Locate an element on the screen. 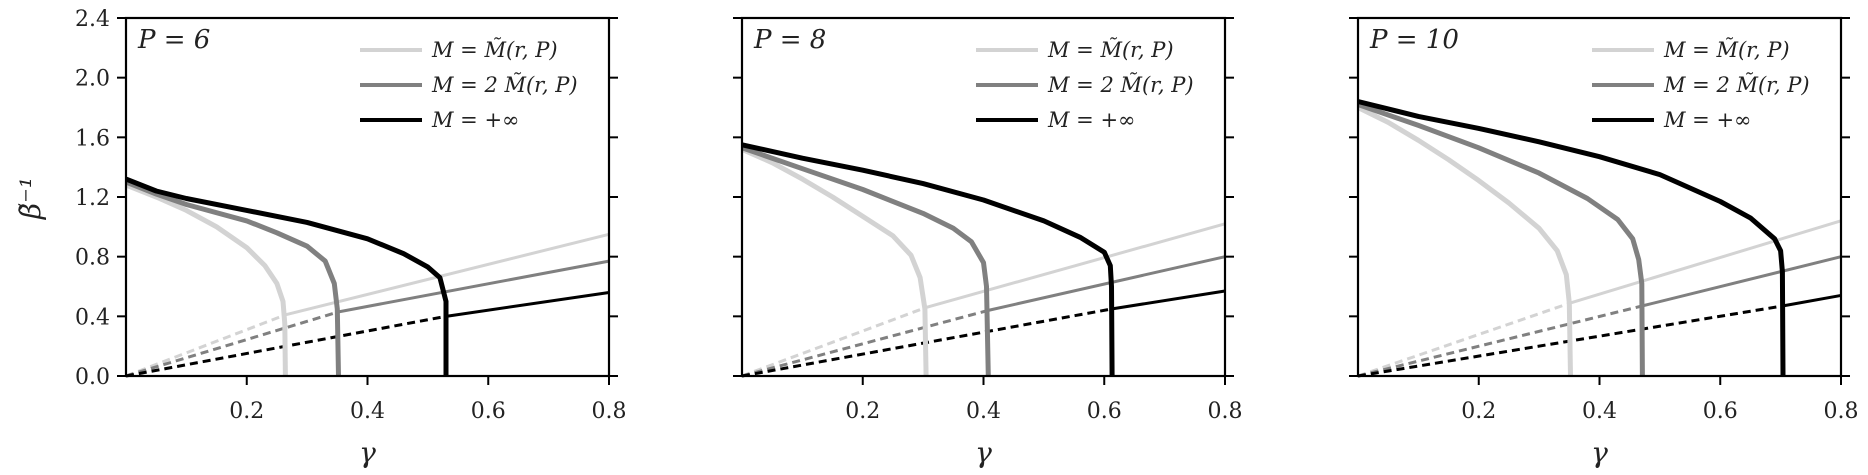 Image resolution: width=1868 pixels, height=475 pixels. panel-label: P = 6 is located at coordinates (173, 40).